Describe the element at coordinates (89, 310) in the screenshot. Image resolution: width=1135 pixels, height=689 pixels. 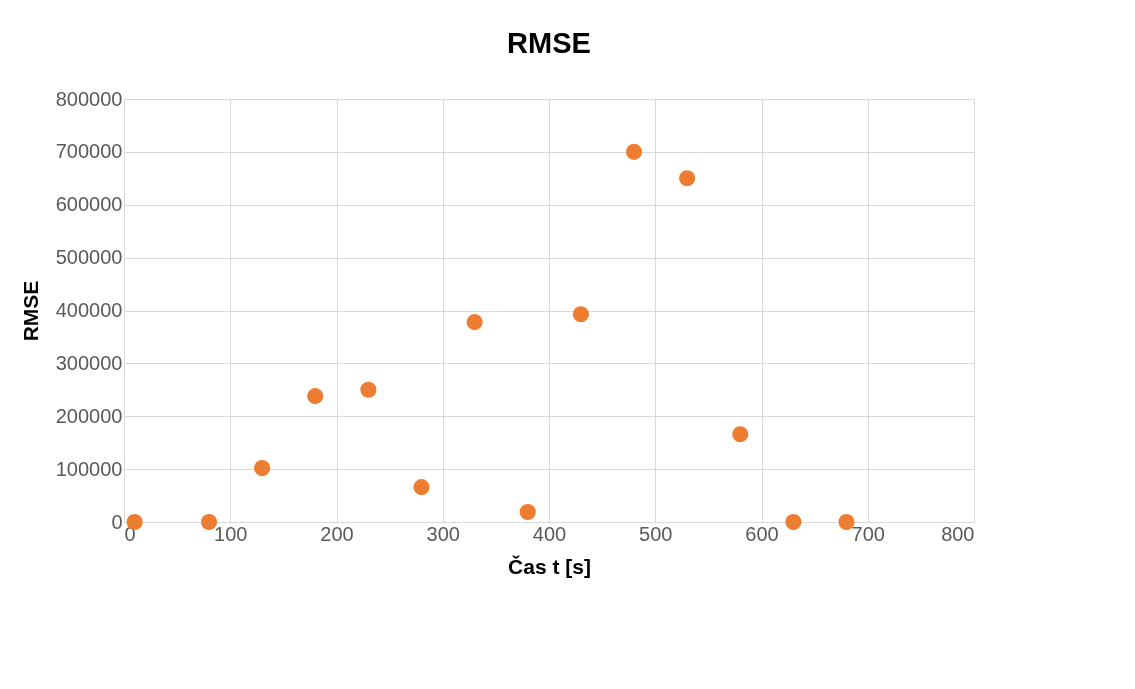
I see `y-tick-label: 400000` at that location.